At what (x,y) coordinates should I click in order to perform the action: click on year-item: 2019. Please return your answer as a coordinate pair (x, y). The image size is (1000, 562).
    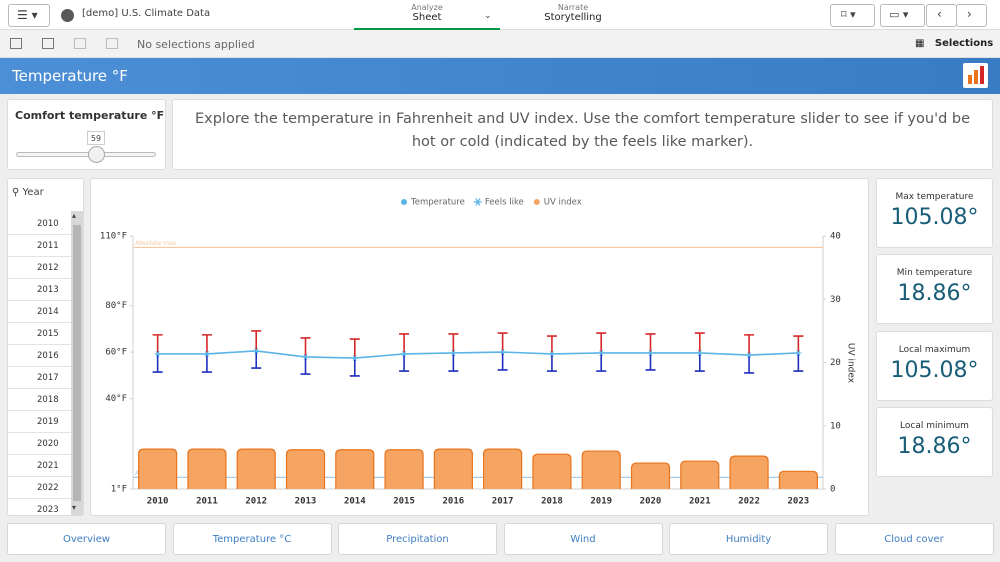
    Looking at the image, I should click on (39, 422).